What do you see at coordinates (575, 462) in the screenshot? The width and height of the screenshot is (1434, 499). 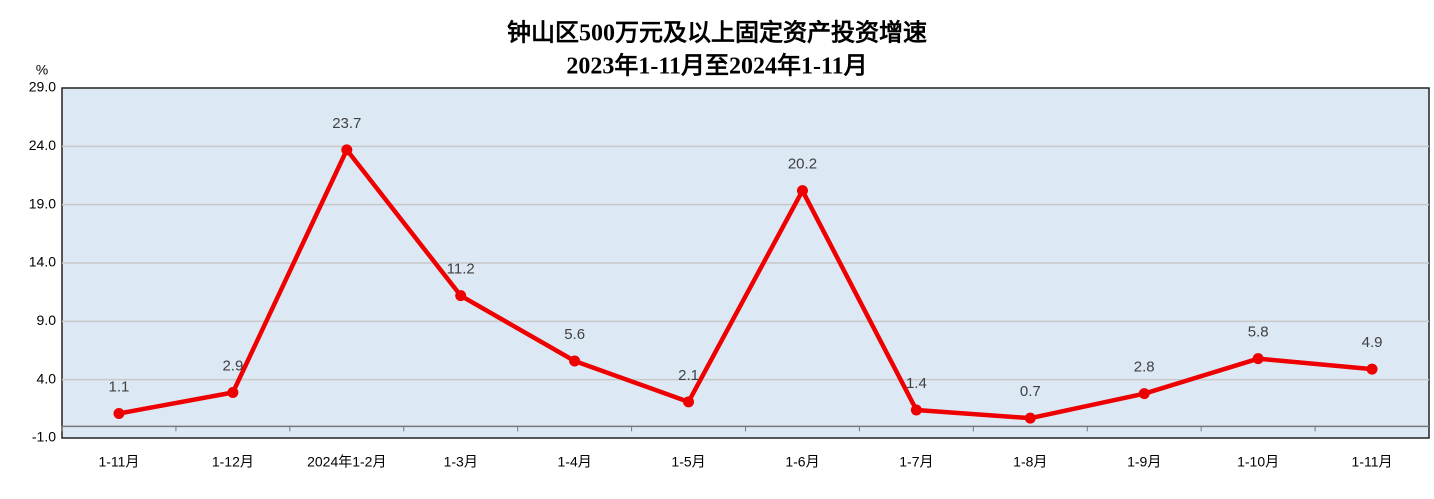 I see `x-tick-label: 1-4月` at bounding box center [575, 462].